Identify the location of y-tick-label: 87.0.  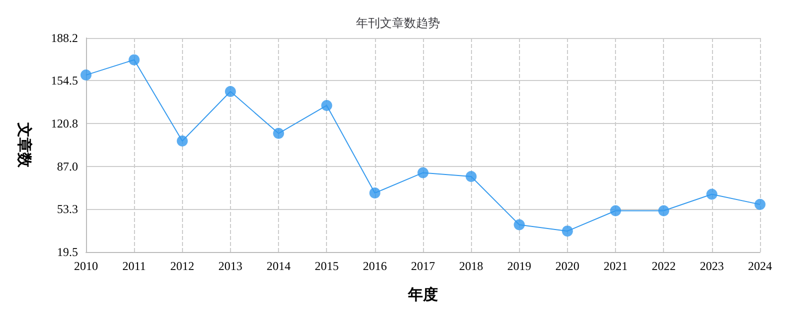
(67, 166).